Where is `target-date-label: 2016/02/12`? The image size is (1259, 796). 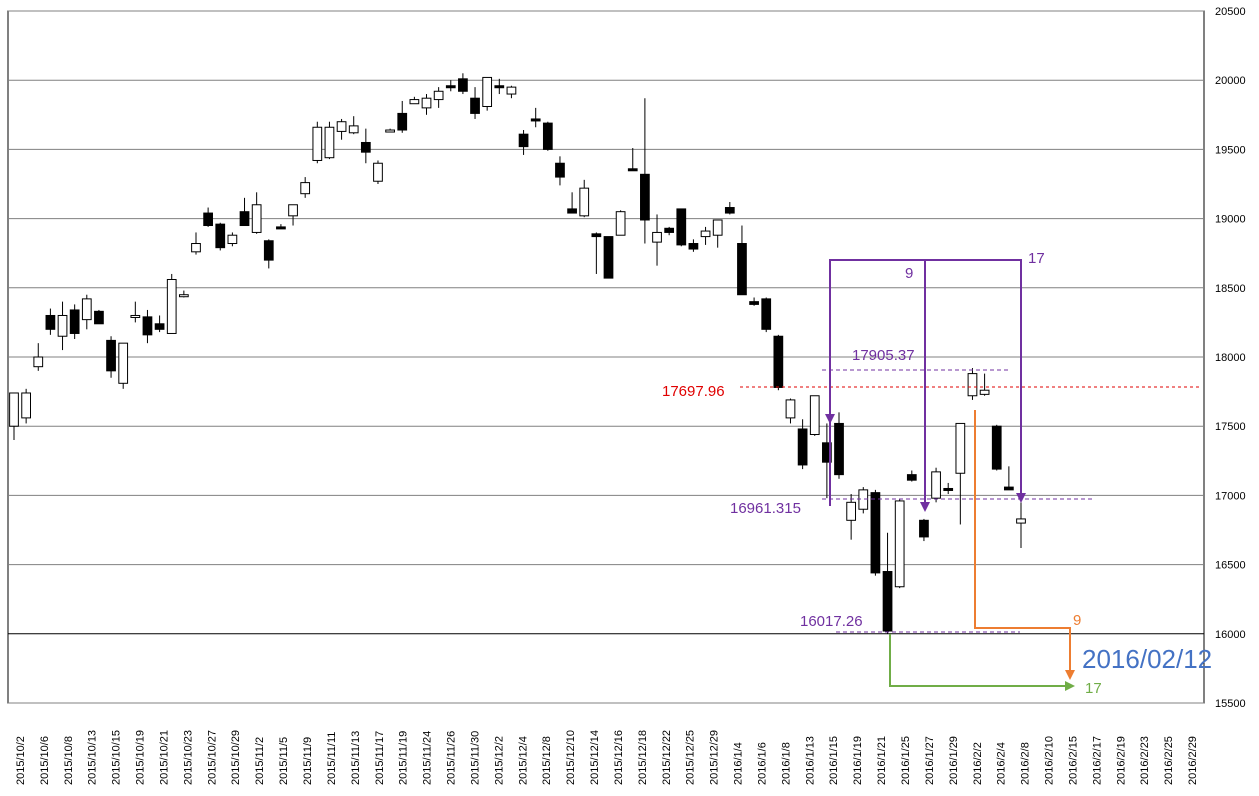 target-date-label: 2016/02/12 is located at coordinates (1147, 659).